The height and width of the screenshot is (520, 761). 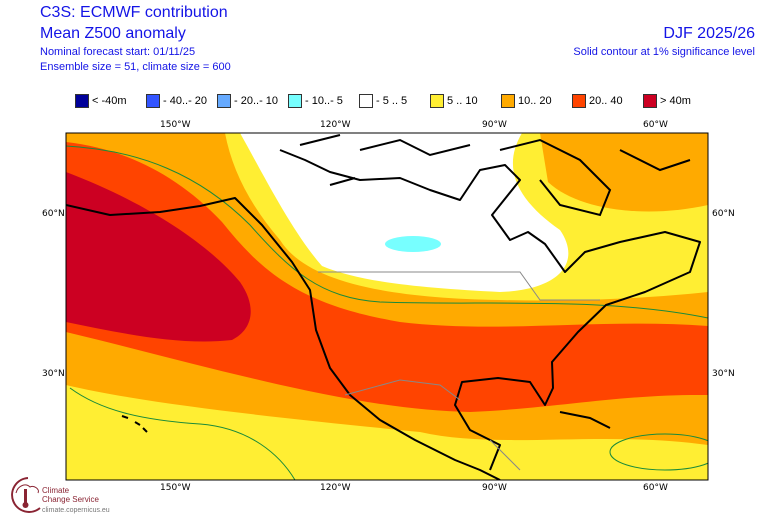 What do you see at coordinates (175, 125) in the screenshot?
I see `lon-tick-150w: 150°W` at bounding box center [175, 125].